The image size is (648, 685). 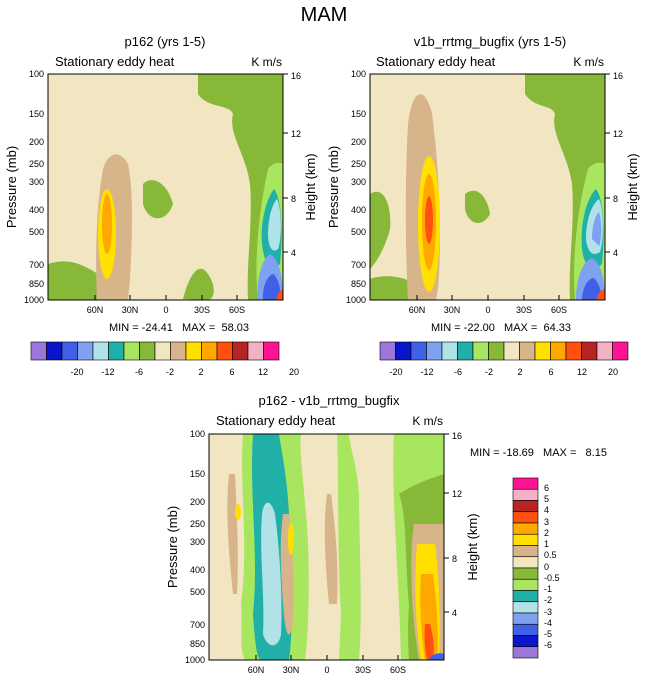 I want to click on panel-3-ylabel: Pressure (mb), so click(x=172, y=547).